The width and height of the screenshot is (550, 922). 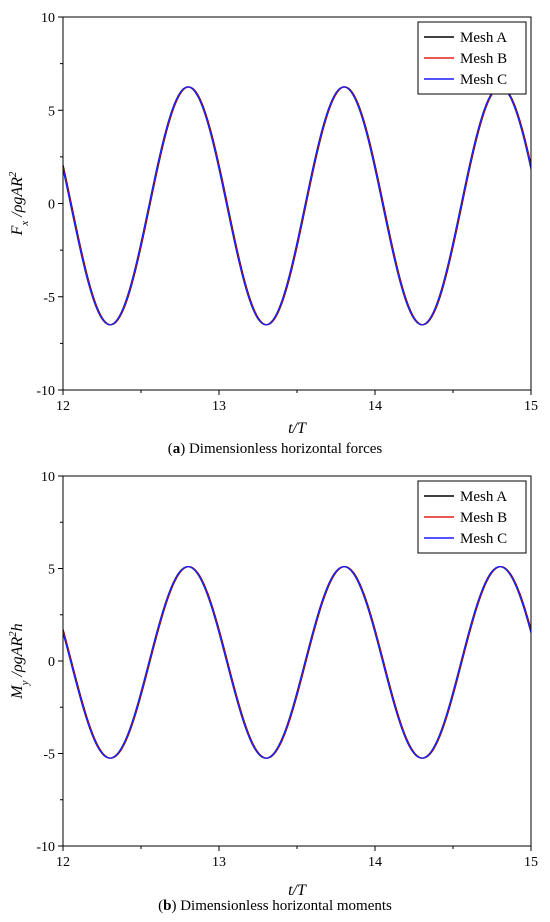 What do you see at coordinates (176, 449) in the screenshot?
I see `caption-a-letter: a` at bounding box center [176, 449].